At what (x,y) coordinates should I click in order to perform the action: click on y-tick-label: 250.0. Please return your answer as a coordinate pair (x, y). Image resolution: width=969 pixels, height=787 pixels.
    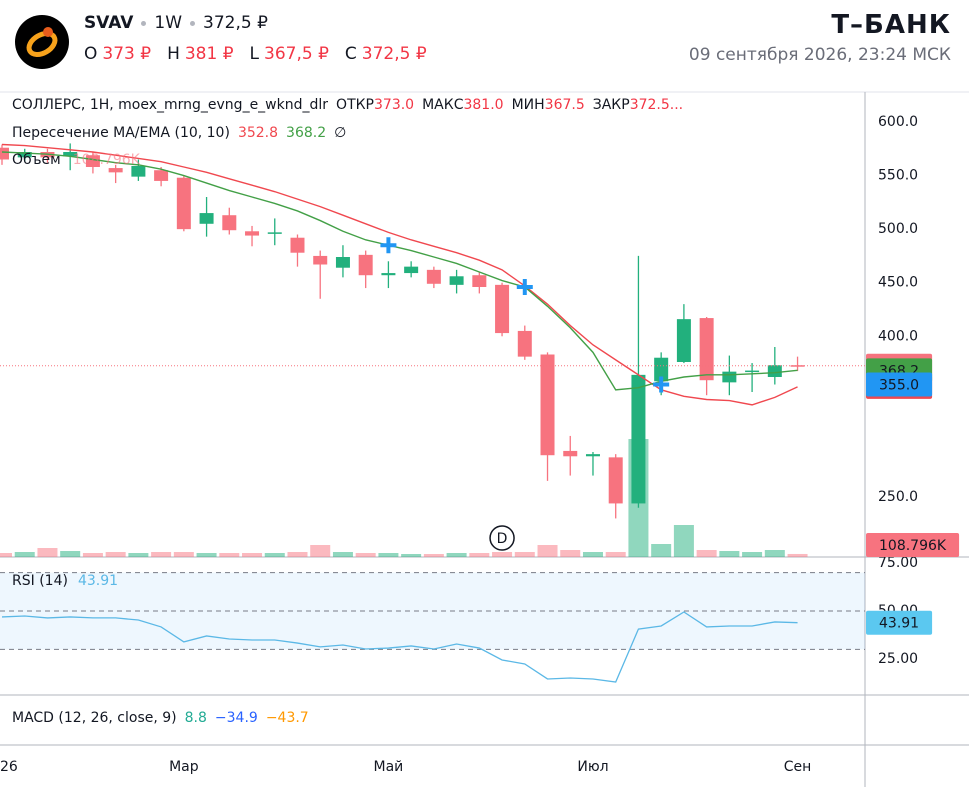
    Looking at the image, I should click on (898, 497).